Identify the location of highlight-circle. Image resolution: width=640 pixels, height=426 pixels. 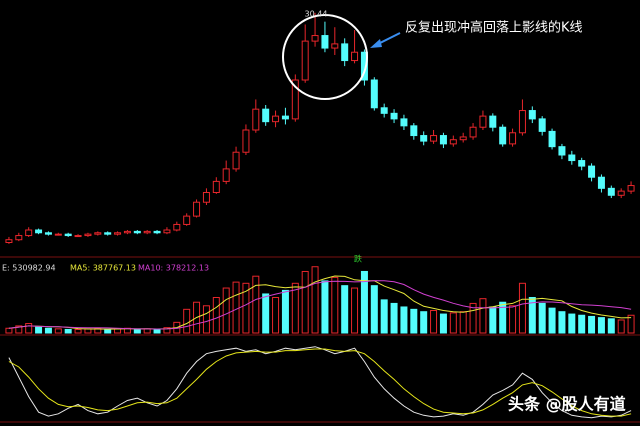
(325, 57).